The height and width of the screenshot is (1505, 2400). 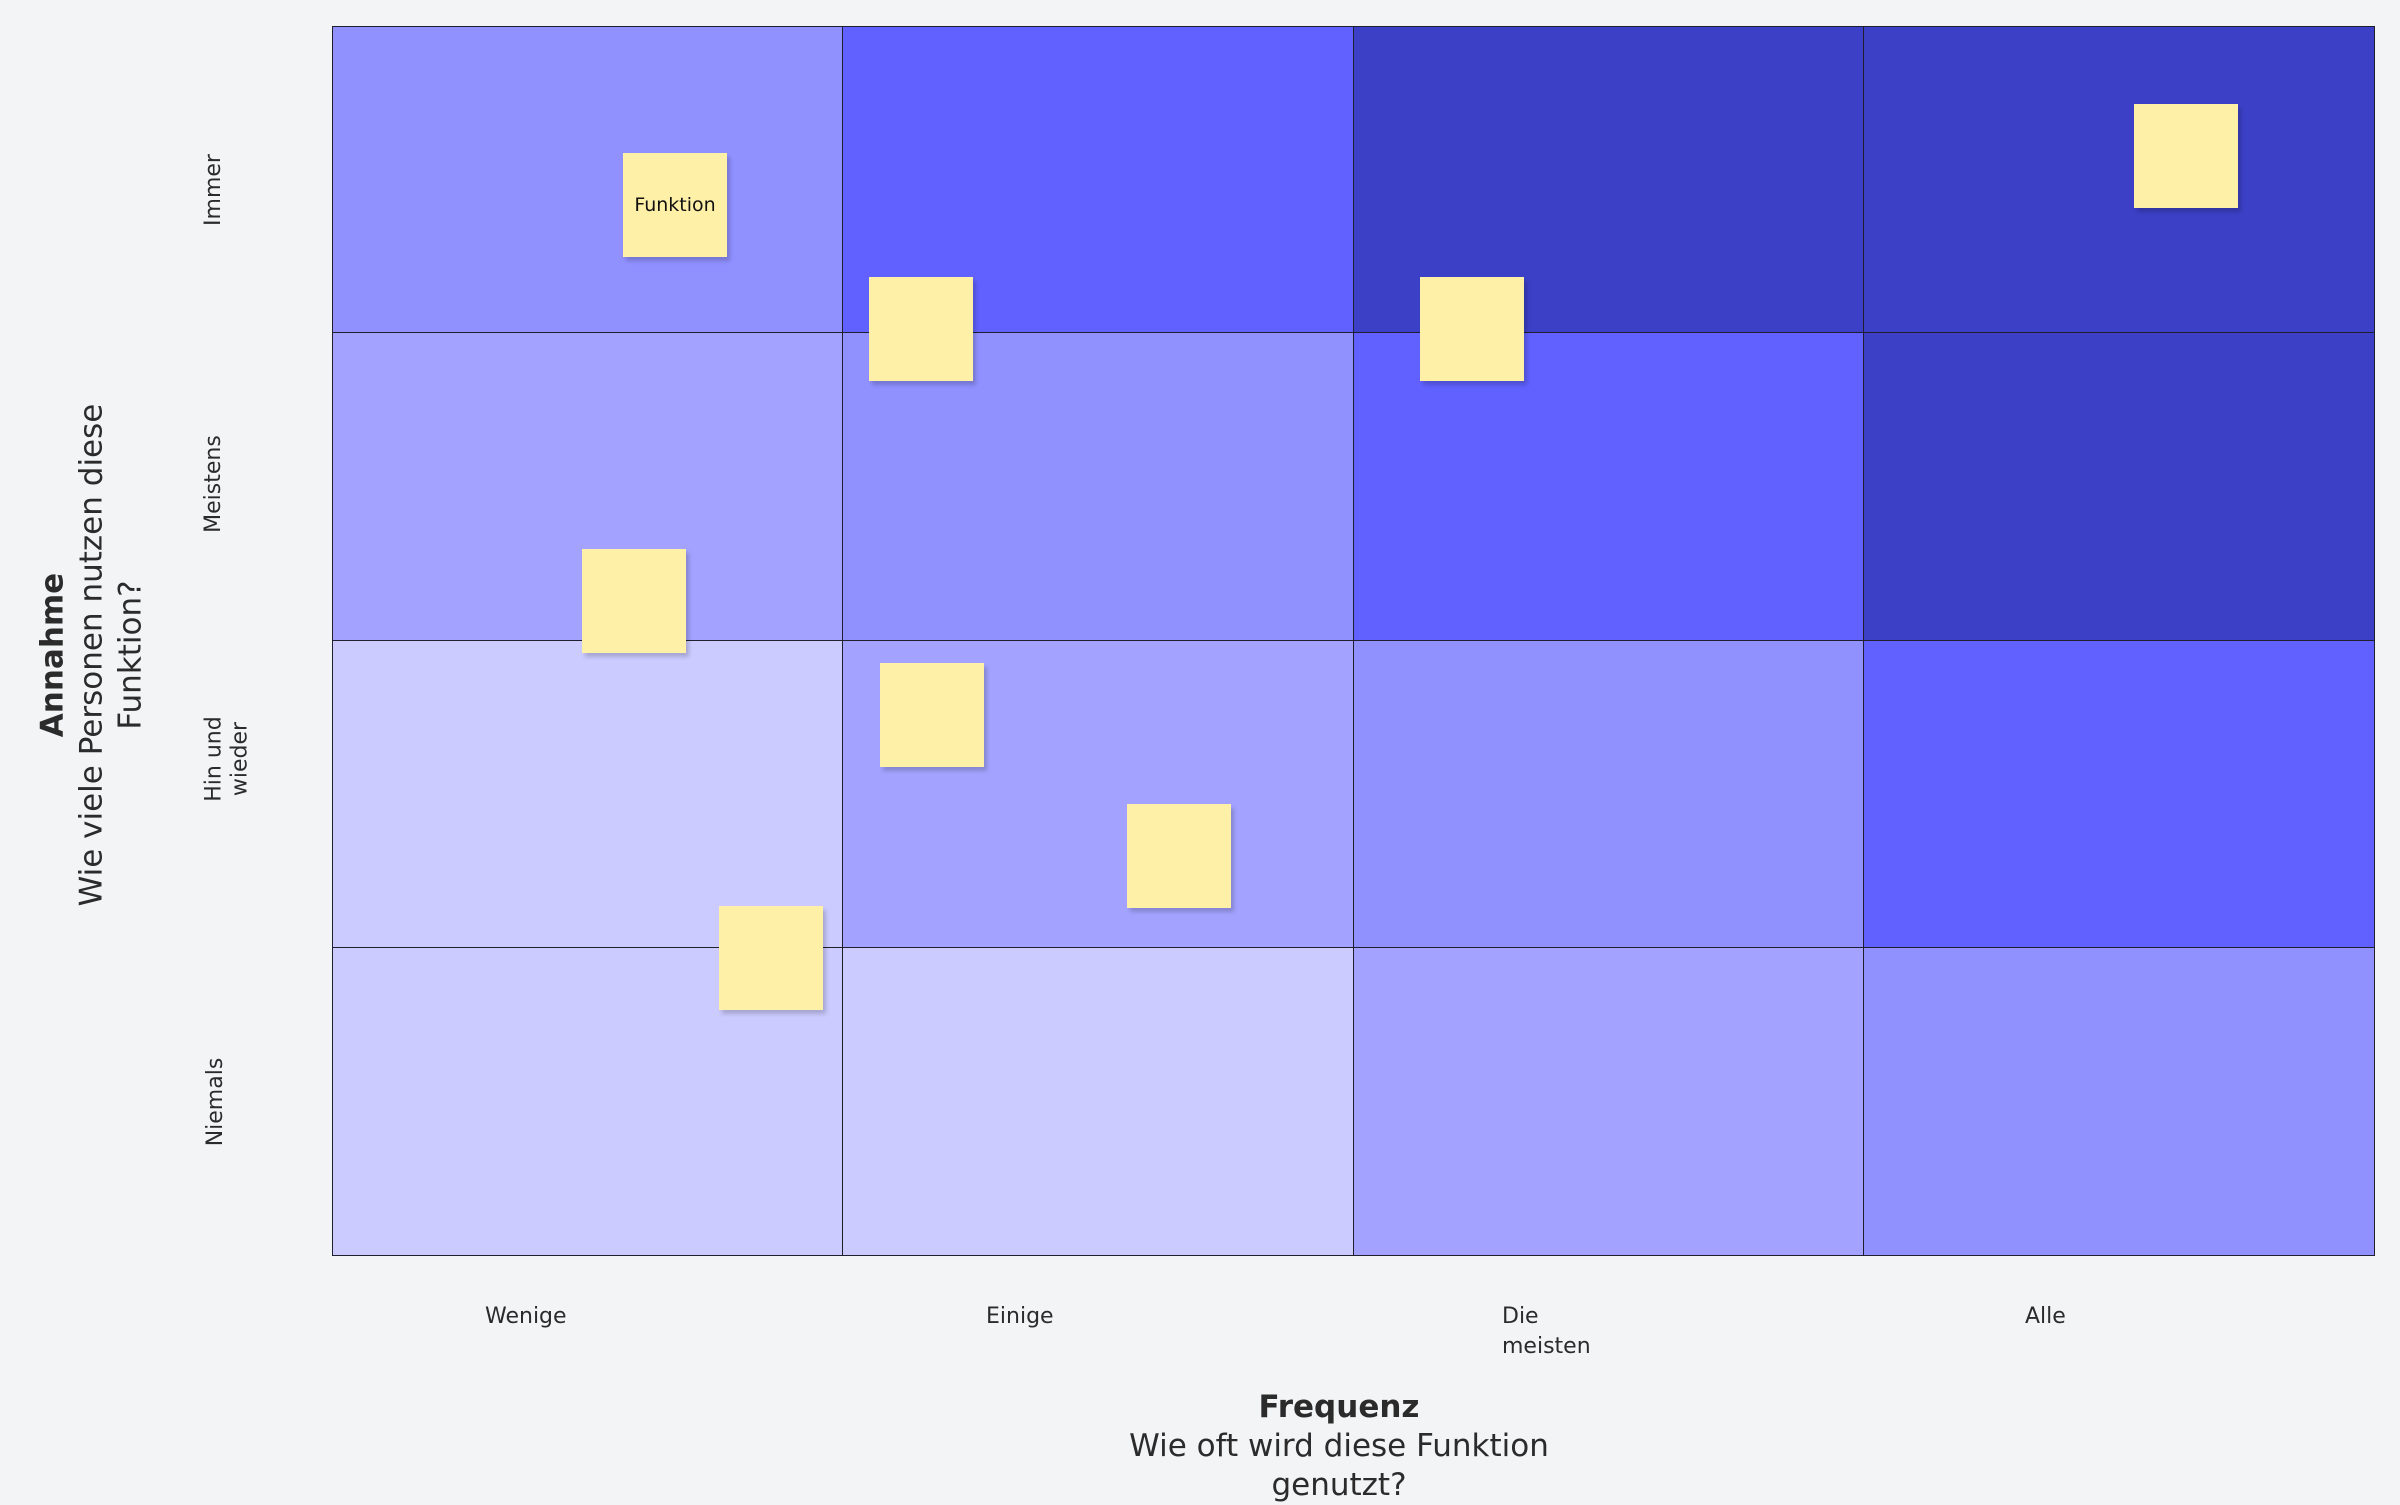 I want to click on x-axis-subtitle: Wie oft wird diese Funktion genutzt?, so click(x=1339, y=1465).